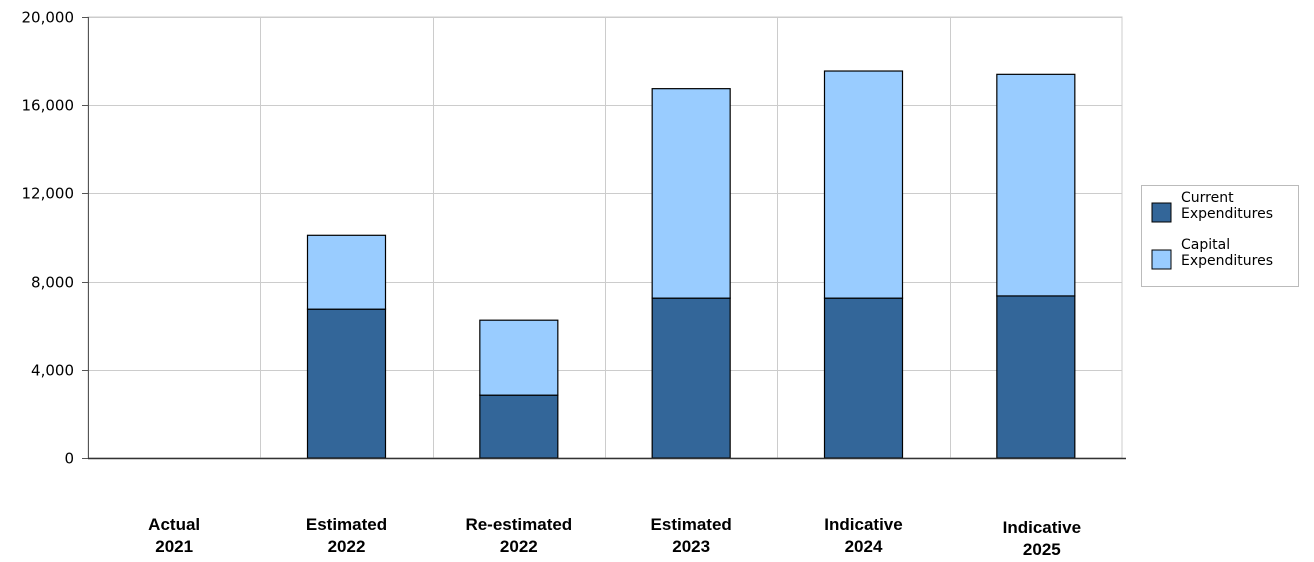  What do you see at coordinates (52, 283) in the screenshot?
I see `y-tick-label: 8,000` at bounding box center [52, 283].